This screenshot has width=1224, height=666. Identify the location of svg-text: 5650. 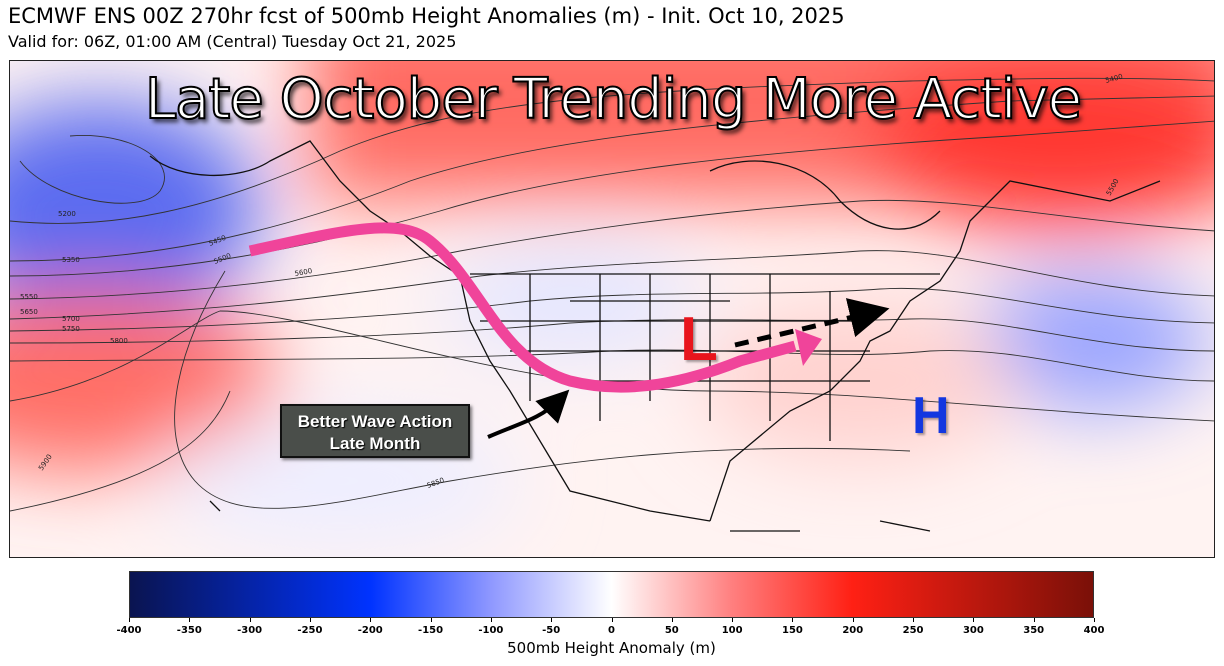
(29, 312).